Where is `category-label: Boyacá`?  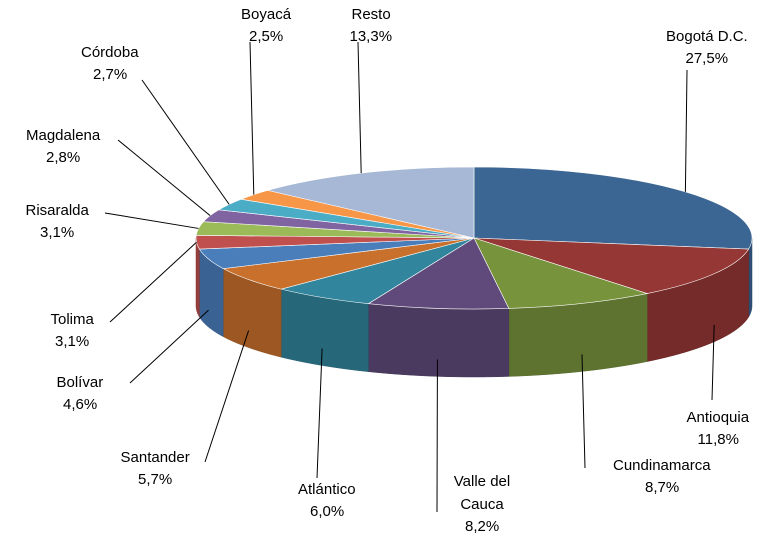 category-label: Boyacá is located at coordinates (266, 14).